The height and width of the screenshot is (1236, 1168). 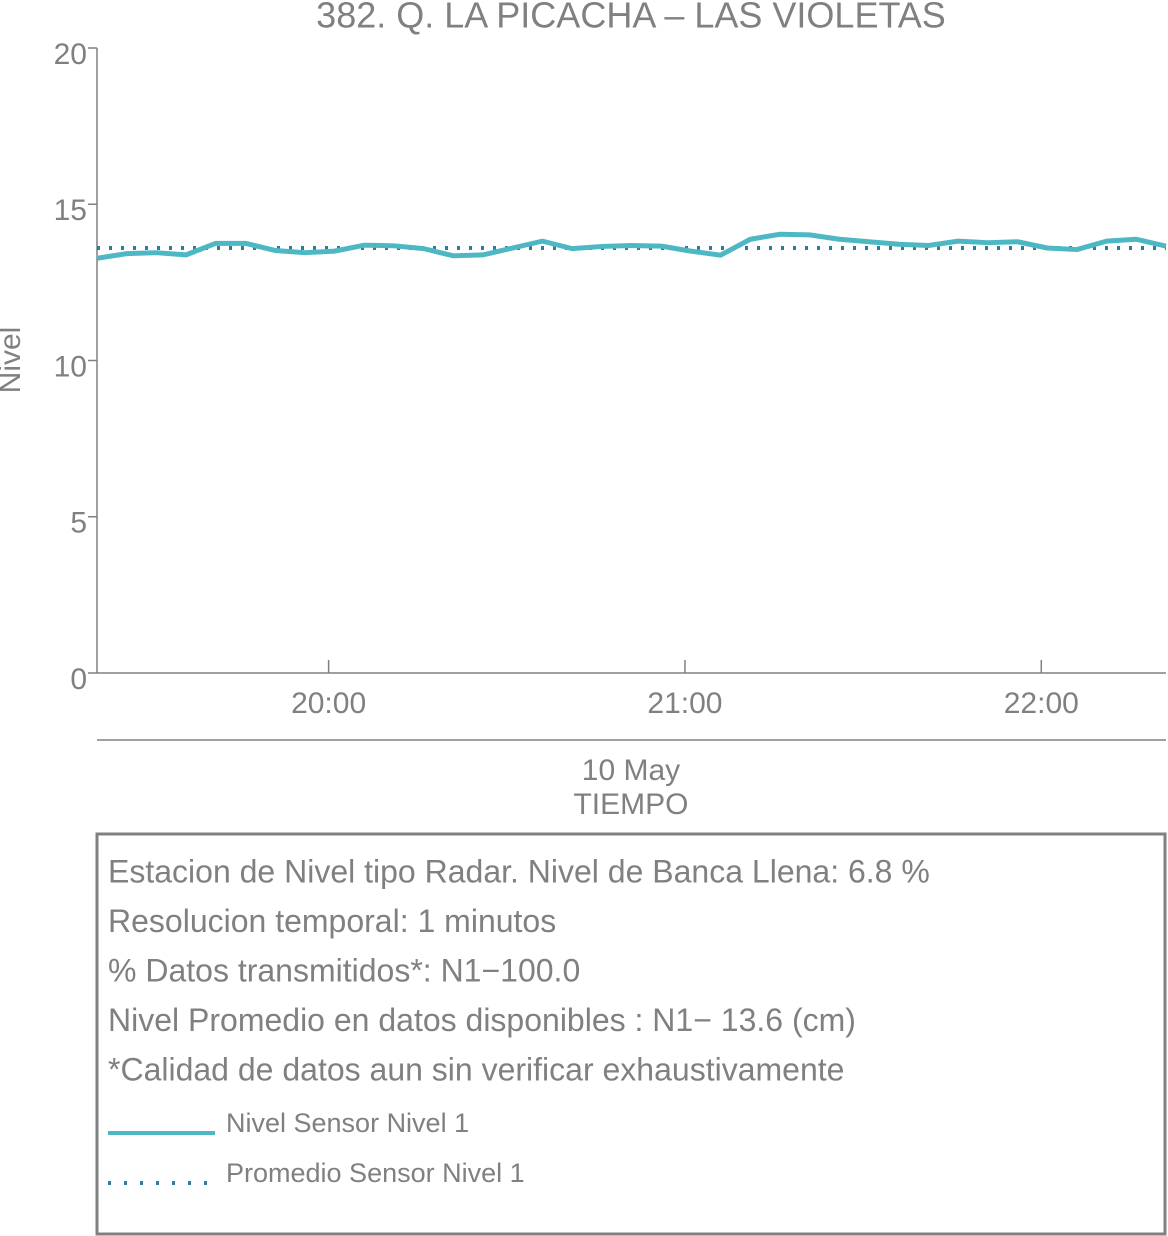 I want to click on y-tick-label: 20, so click(x=70, y=54).